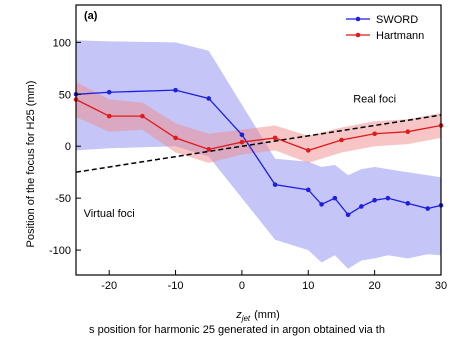  Describe the element at coordinates (308, 286) in the screenshot. I see `x-tick-label: 10` at that location.